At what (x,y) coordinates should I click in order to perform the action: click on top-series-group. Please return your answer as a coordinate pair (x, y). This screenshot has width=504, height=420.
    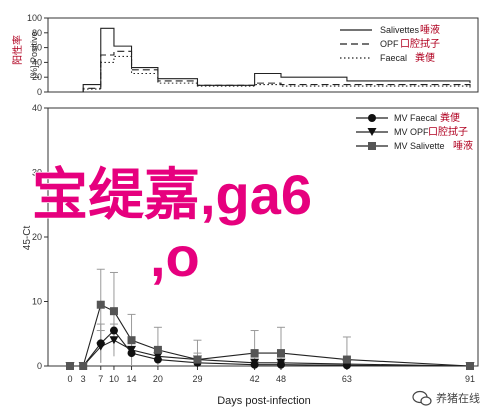
    Looking at the image, I should click on (270, 60).